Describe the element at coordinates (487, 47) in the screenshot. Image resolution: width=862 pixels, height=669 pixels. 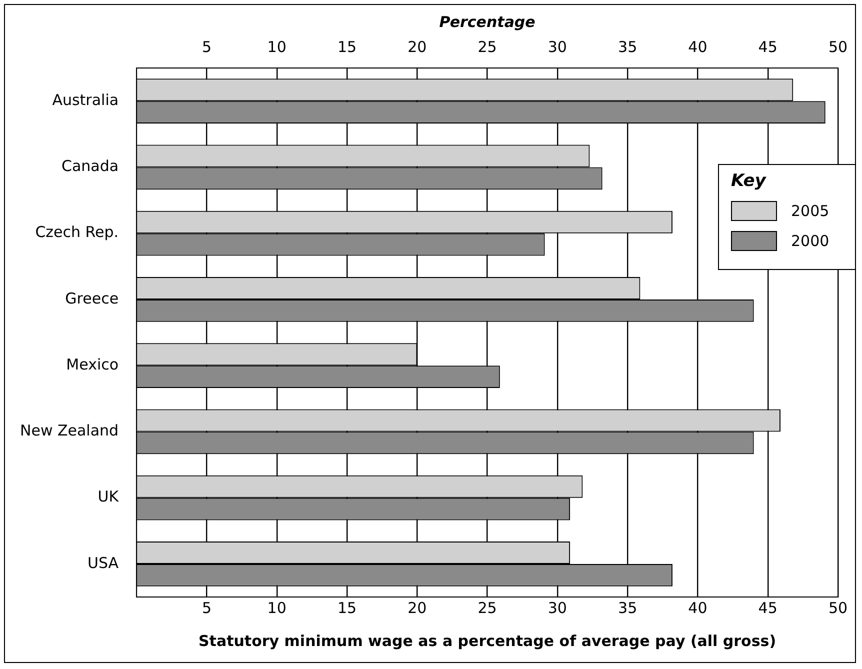
I see `x2-tick-label: 25` at that location.